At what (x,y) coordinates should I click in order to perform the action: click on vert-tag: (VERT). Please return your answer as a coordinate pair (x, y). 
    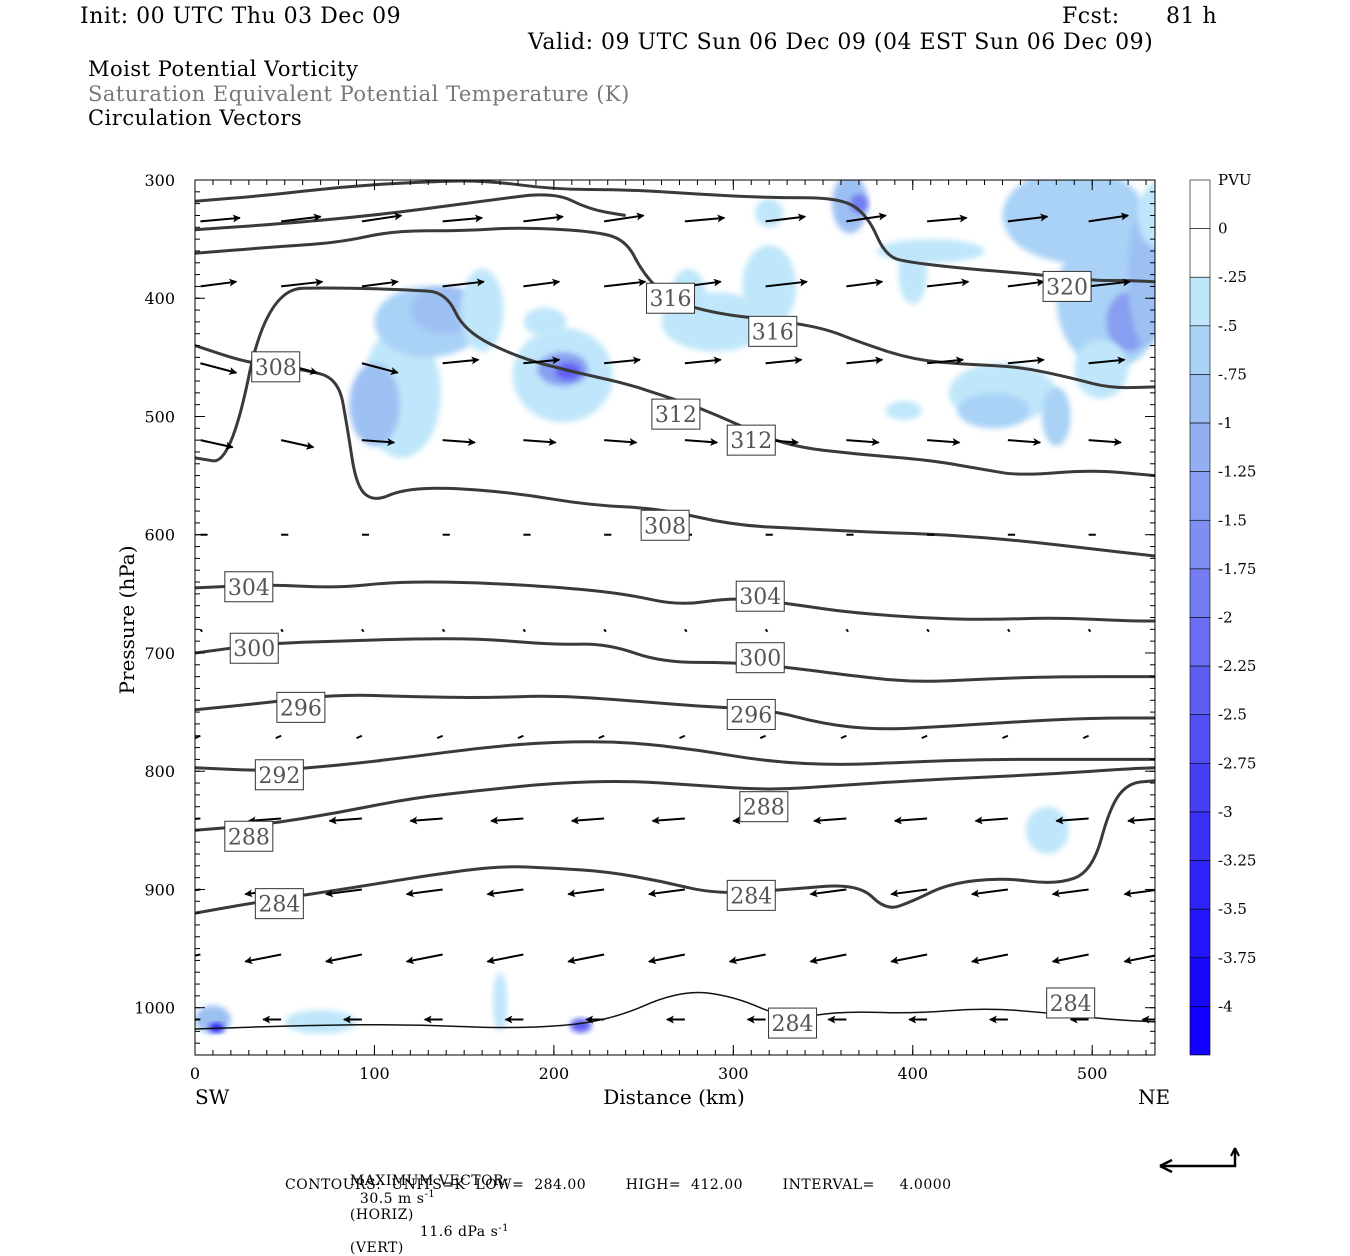
    Looking at the image, I should click on (376, 1248).